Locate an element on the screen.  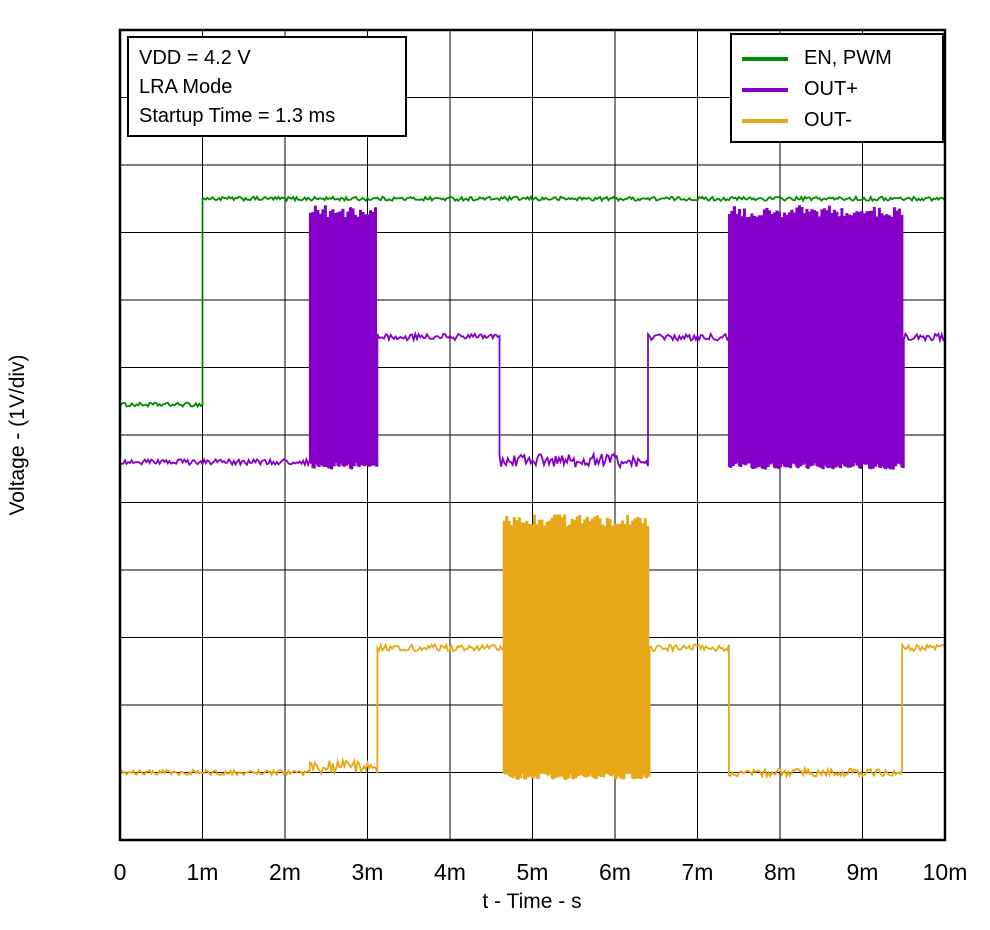
x-tick-label: 6m is located at coordinates (615, 872).